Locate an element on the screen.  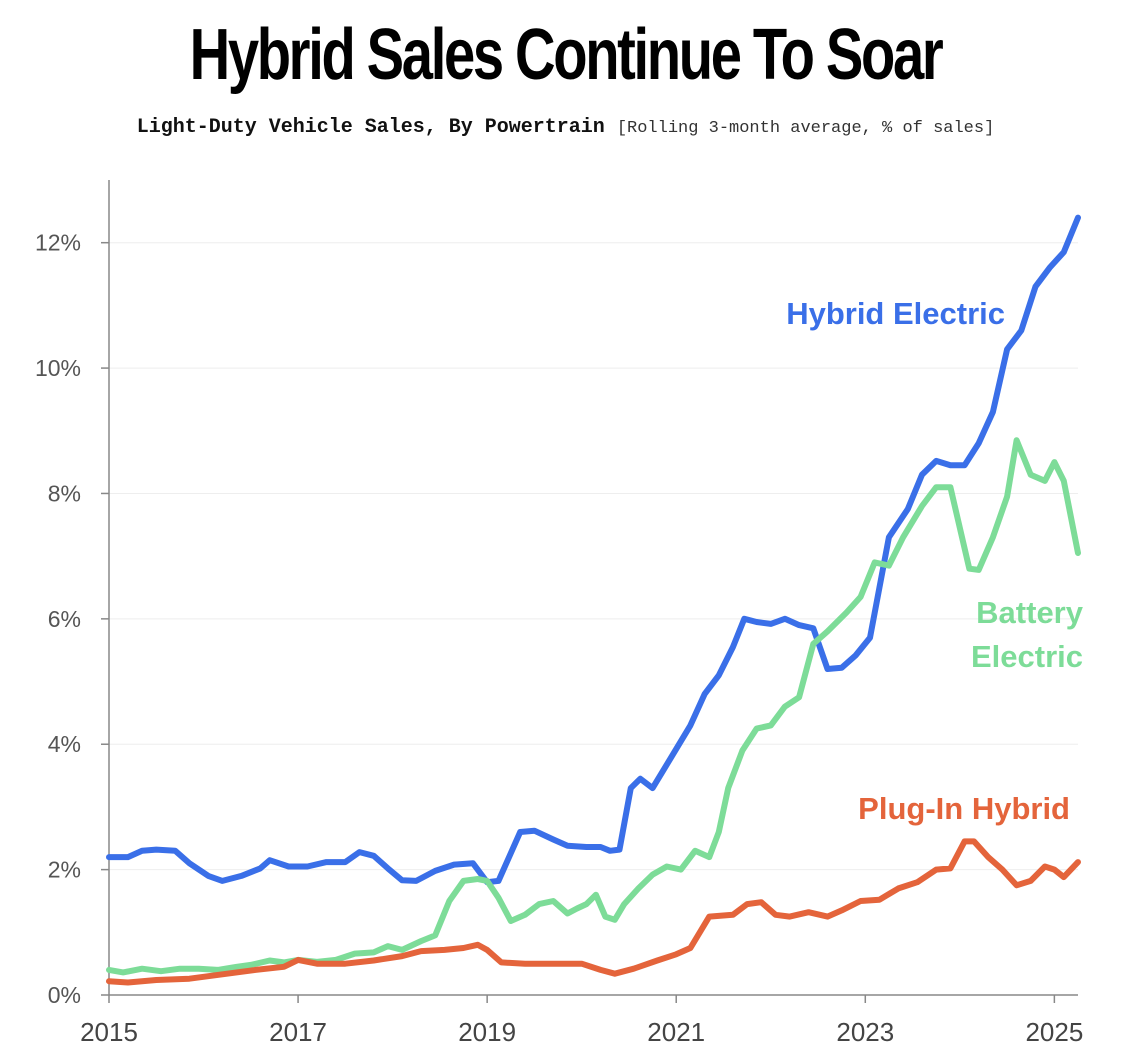
subtitle-main: Light-Duty Vehicle Sales, By Powertrain is located at coordinates (370, 127).